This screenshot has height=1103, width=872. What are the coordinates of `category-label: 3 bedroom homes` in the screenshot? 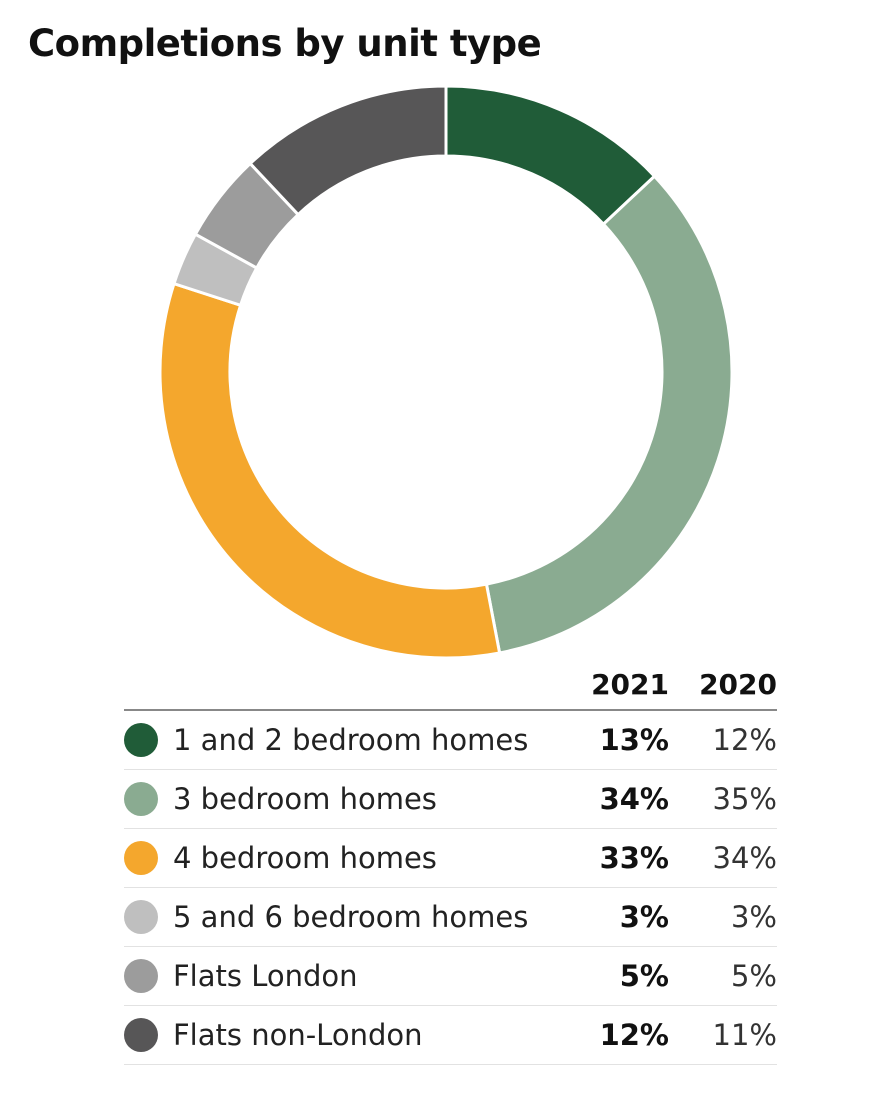 It's located at (305, 799).